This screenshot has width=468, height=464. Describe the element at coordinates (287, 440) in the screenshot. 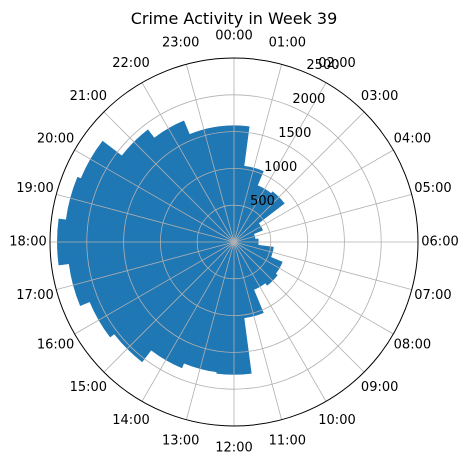

I see `hour-label-1100: 11:00` at that location.